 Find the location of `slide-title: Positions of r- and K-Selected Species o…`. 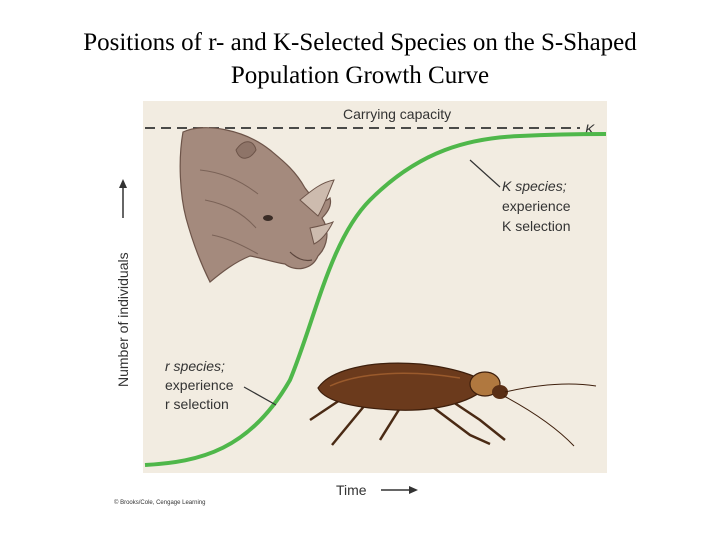

slide-title: Positions of r- and K-Selected Species o… is located at coordinates (360, 59).